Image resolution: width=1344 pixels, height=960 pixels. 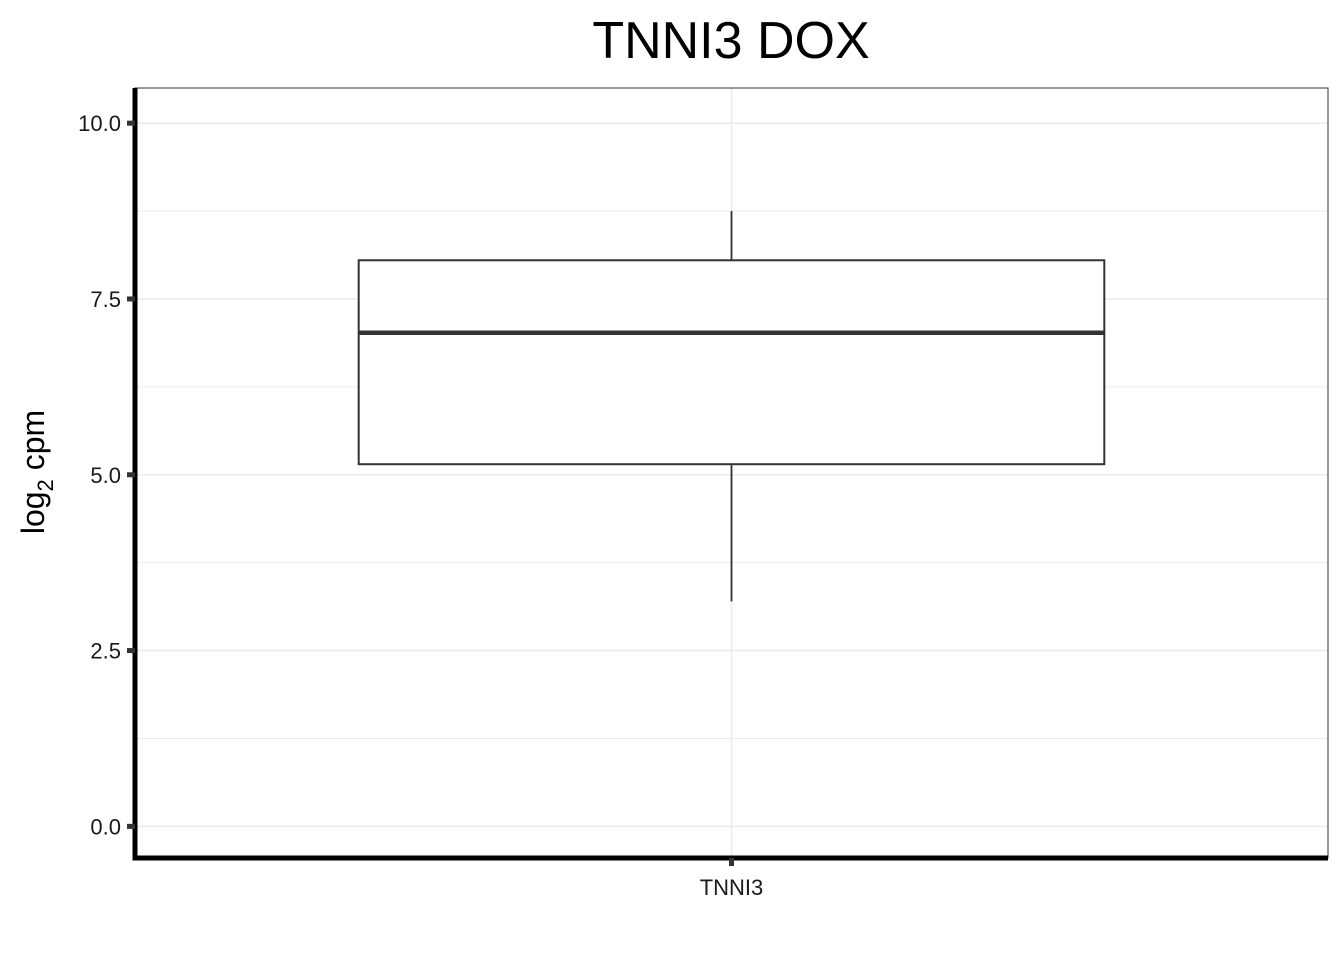 I want to click on y-axis-label-main: log, so click(x=33, y=512).